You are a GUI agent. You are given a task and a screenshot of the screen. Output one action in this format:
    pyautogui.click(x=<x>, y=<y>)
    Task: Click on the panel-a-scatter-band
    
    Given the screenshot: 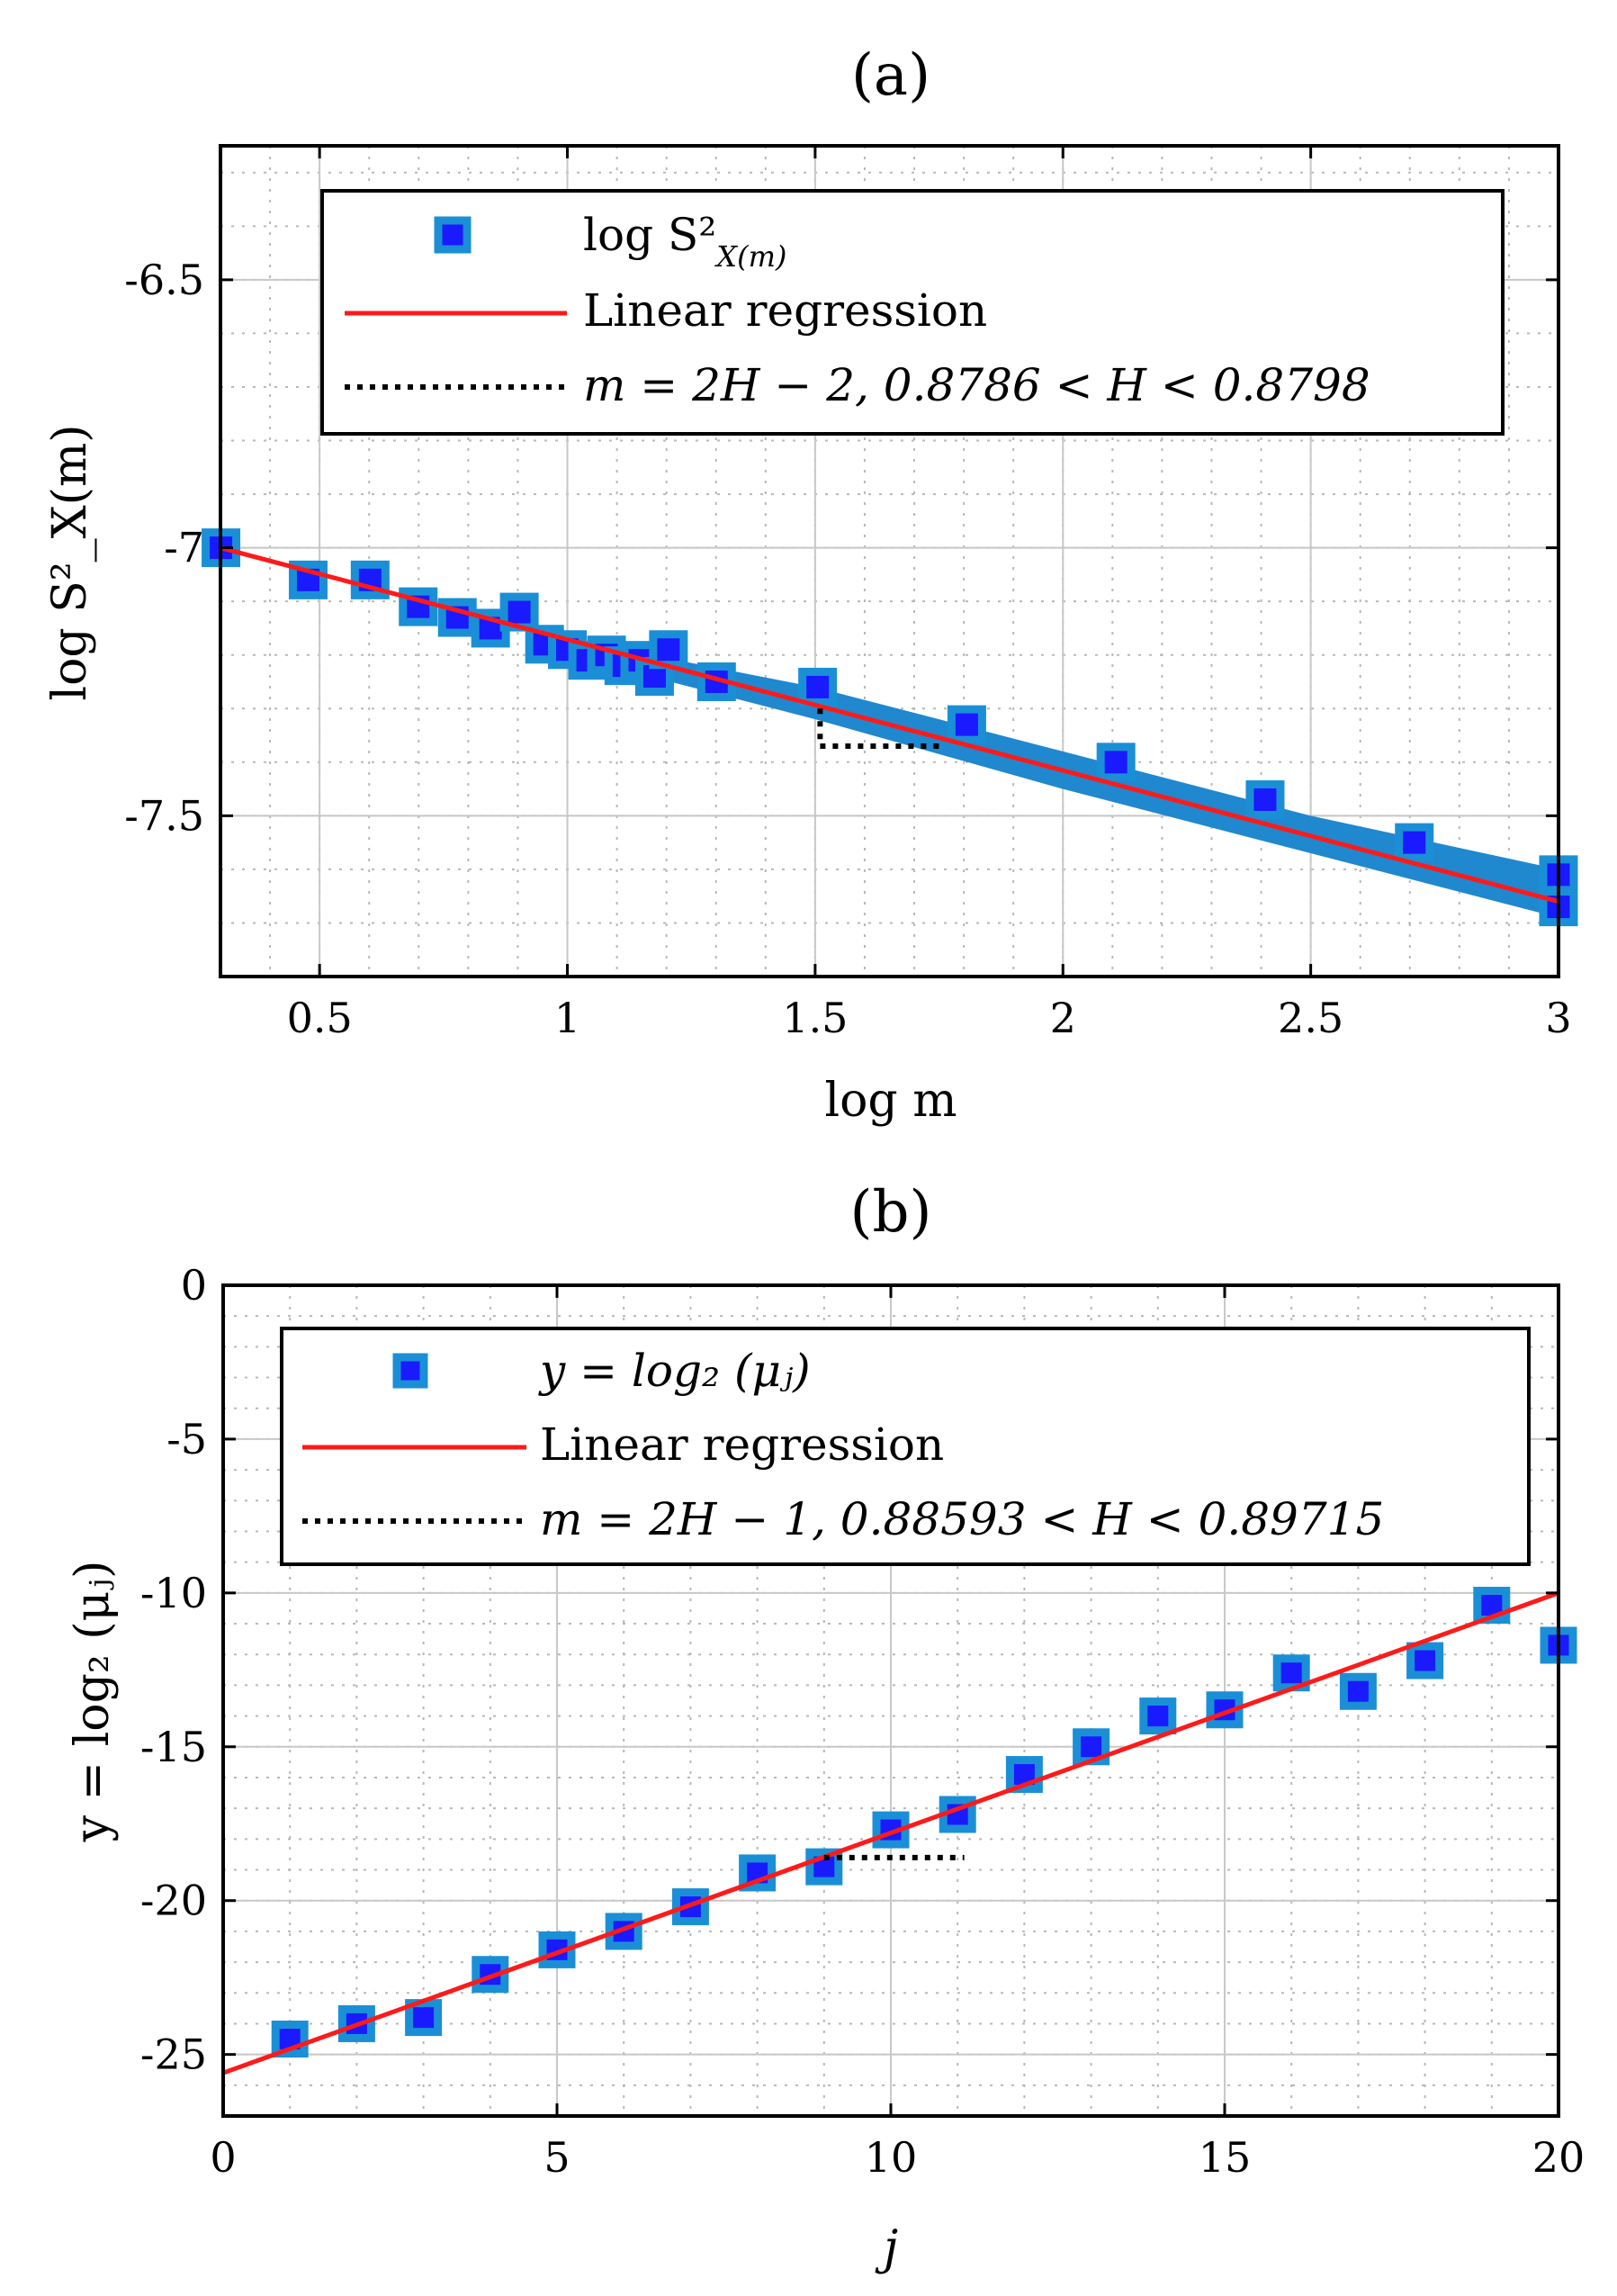 What is the action you would take?
    pyautogui.click(x=1063, y=778)
    